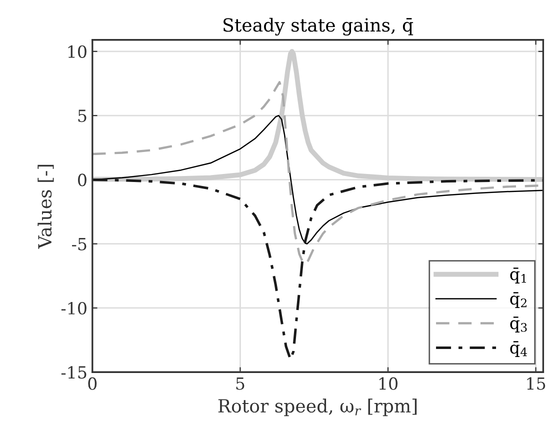 The width and height of the screenshot is (560, 443). What do you see at coordinates (73, 372) in the screenshot?
I see `y-tick-label: -15` at bounding box center [73, 372].